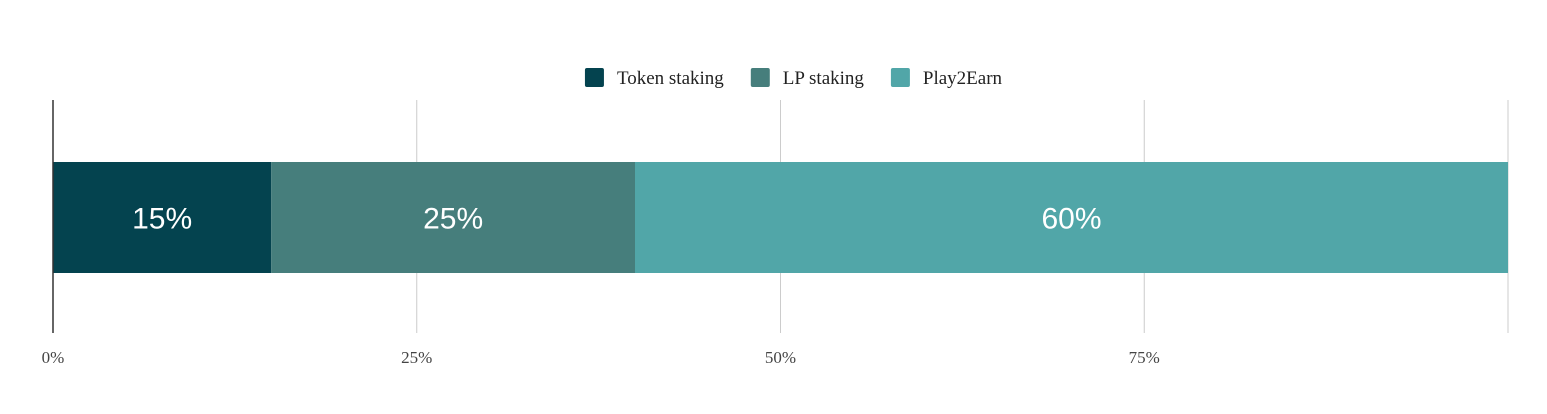  Describe the element at coordinates (1144, 357) in the screenshot. I see `x-tick-label: 75%` at that location.